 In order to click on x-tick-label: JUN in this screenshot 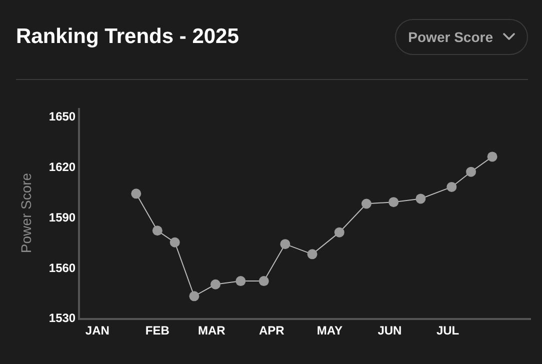, I will do `click(390, 330)`.